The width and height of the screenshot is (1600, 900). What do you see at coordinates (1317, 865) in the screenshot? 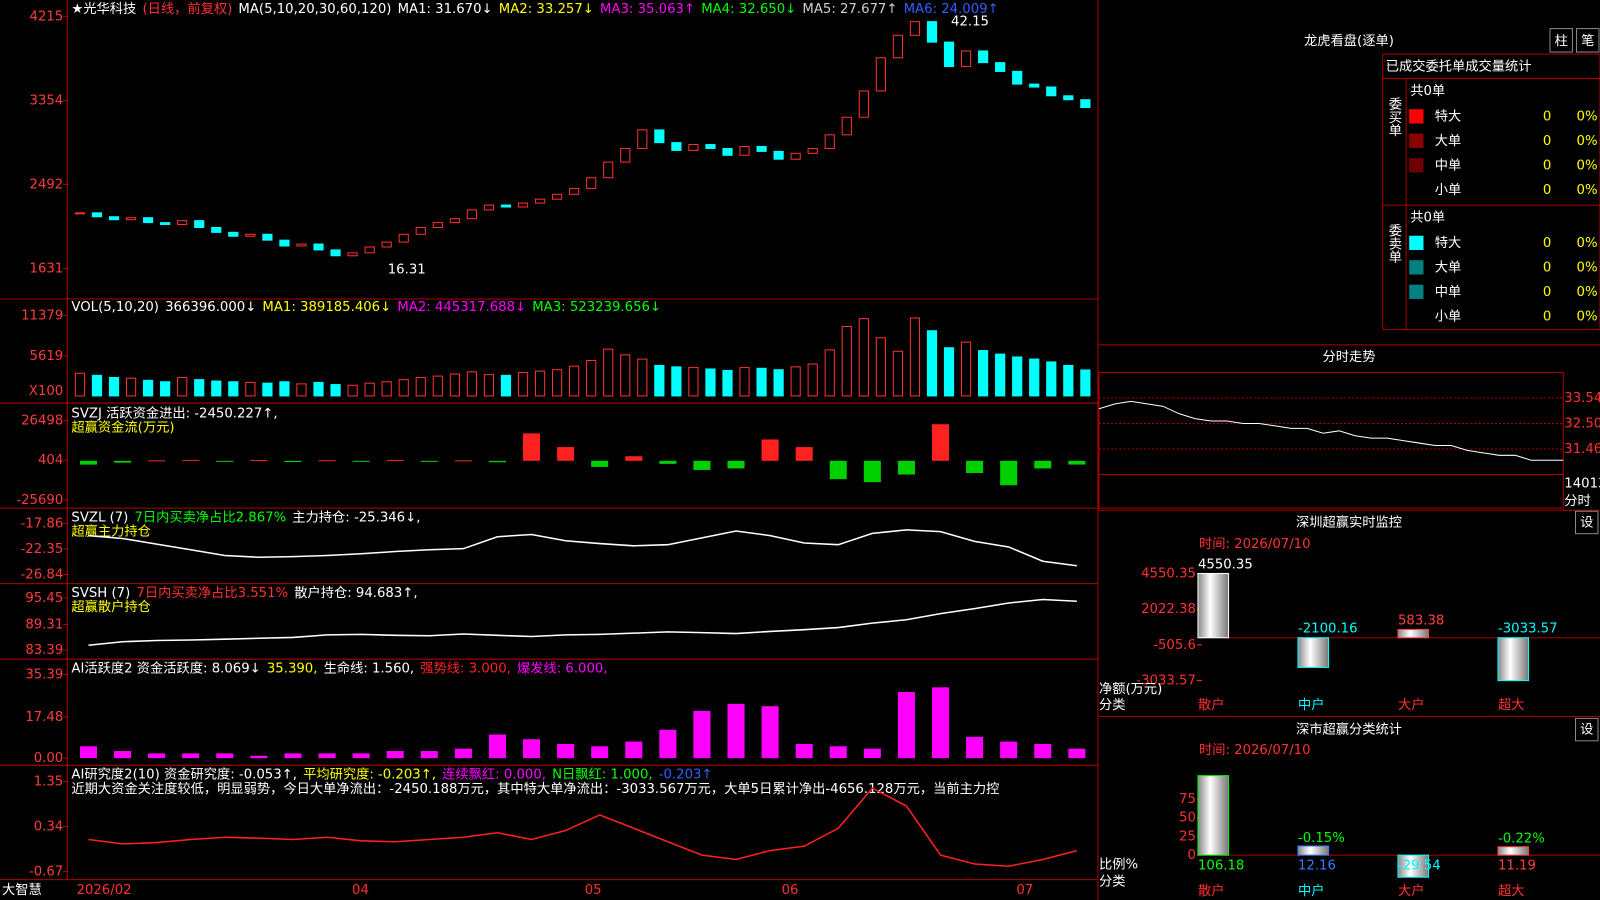
I see `value-label: 12.16` at bounding box center [1317, 865].